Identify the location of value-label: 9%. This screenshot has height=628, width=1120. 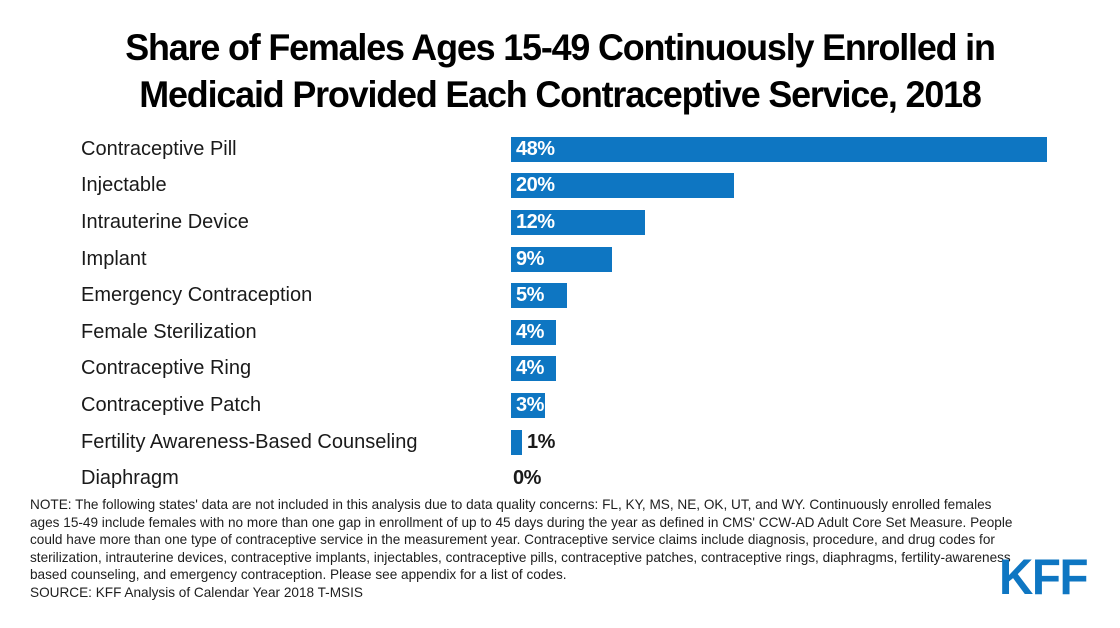
(530, 258).